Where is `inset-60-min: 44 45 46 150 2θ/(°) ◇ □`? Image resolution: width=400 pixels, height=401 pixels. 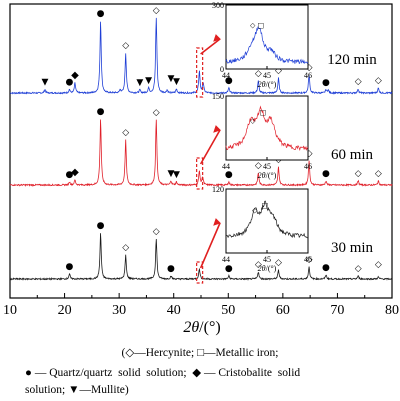
inset-60-min: 44 45 46 150 2θ/(°) ◇ □ is located at coordinates (262, 136).